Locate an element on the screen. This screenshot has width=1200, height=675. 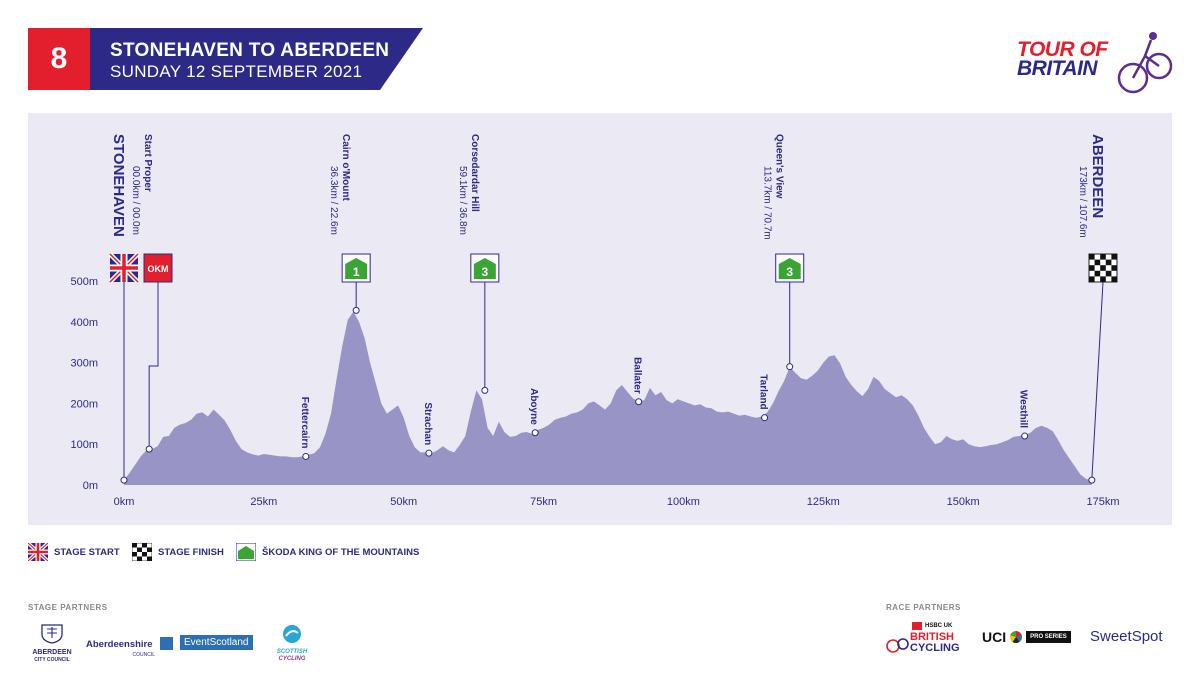
hsbc-uk-text: HSBC UK is located at coordinates (939, 626).